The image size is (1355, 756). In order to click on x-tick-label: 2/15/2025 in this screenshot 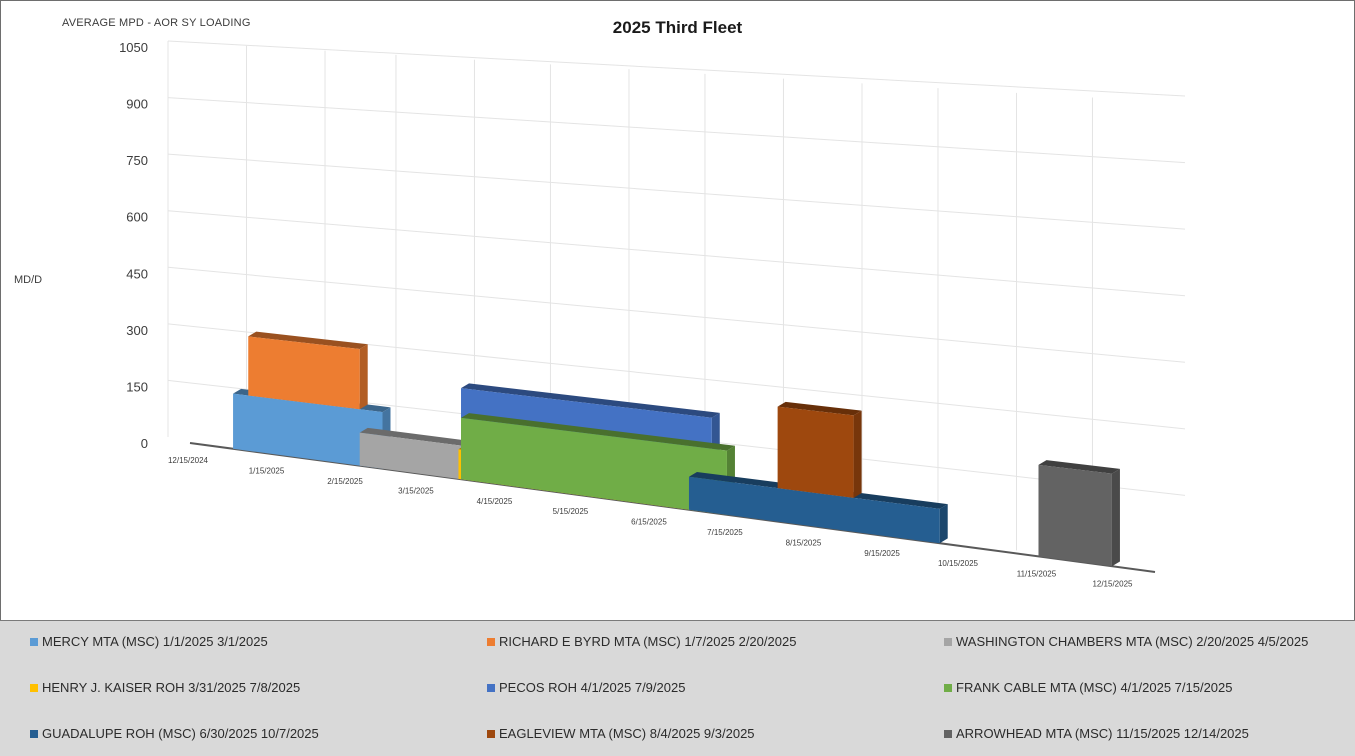, I will do `click(345, 481)`.